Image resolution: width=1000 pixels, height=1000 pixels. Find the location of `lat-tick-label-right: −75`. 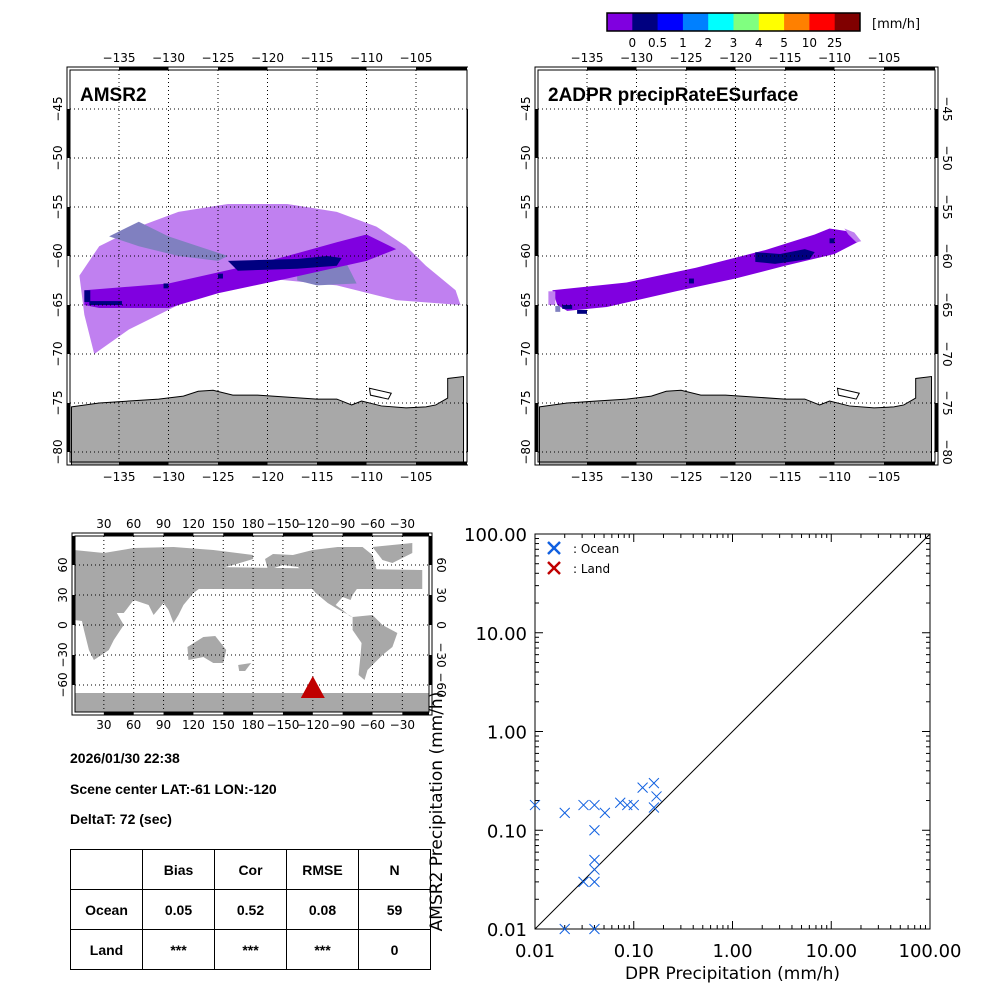

lat-tick-label-right: −75 is located at coordinates (947, 402).